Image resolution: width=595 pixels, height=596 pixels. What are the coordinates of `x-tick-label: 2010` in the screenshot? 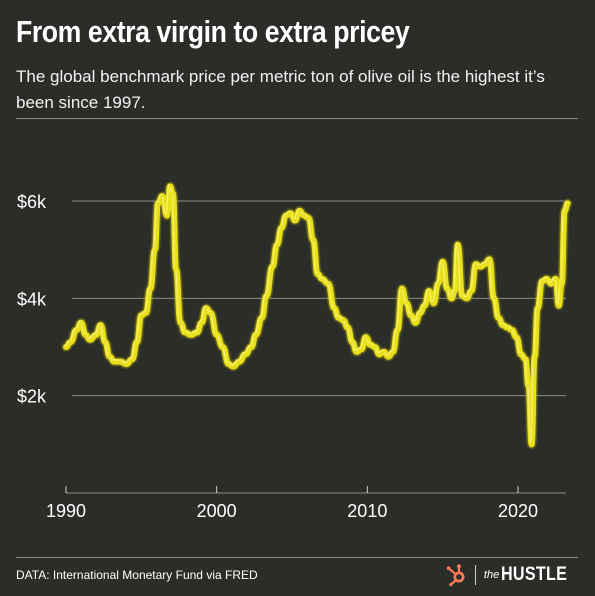 It's located at (367, 511).